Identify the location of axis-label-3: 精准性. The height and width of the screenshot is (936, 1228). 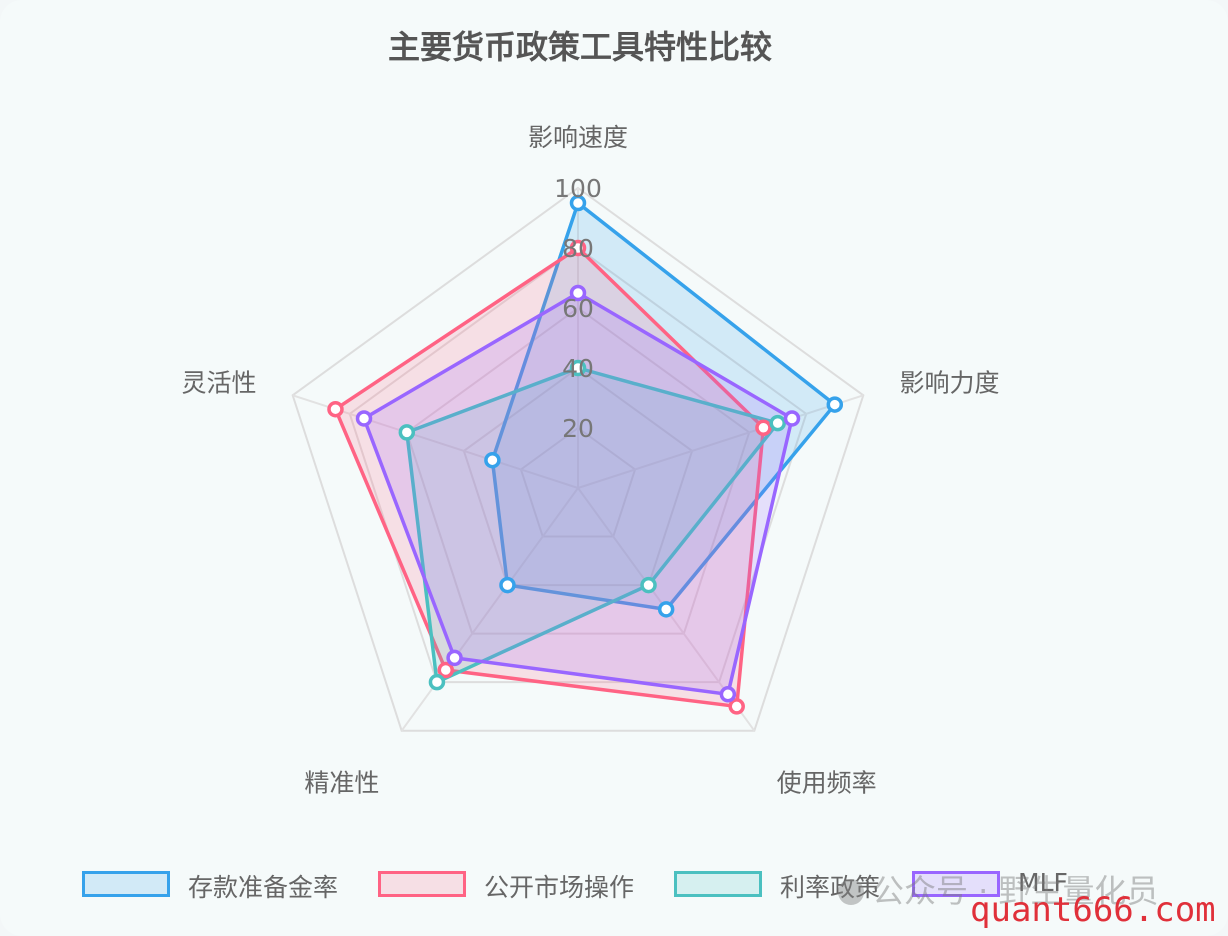
(341, 782).